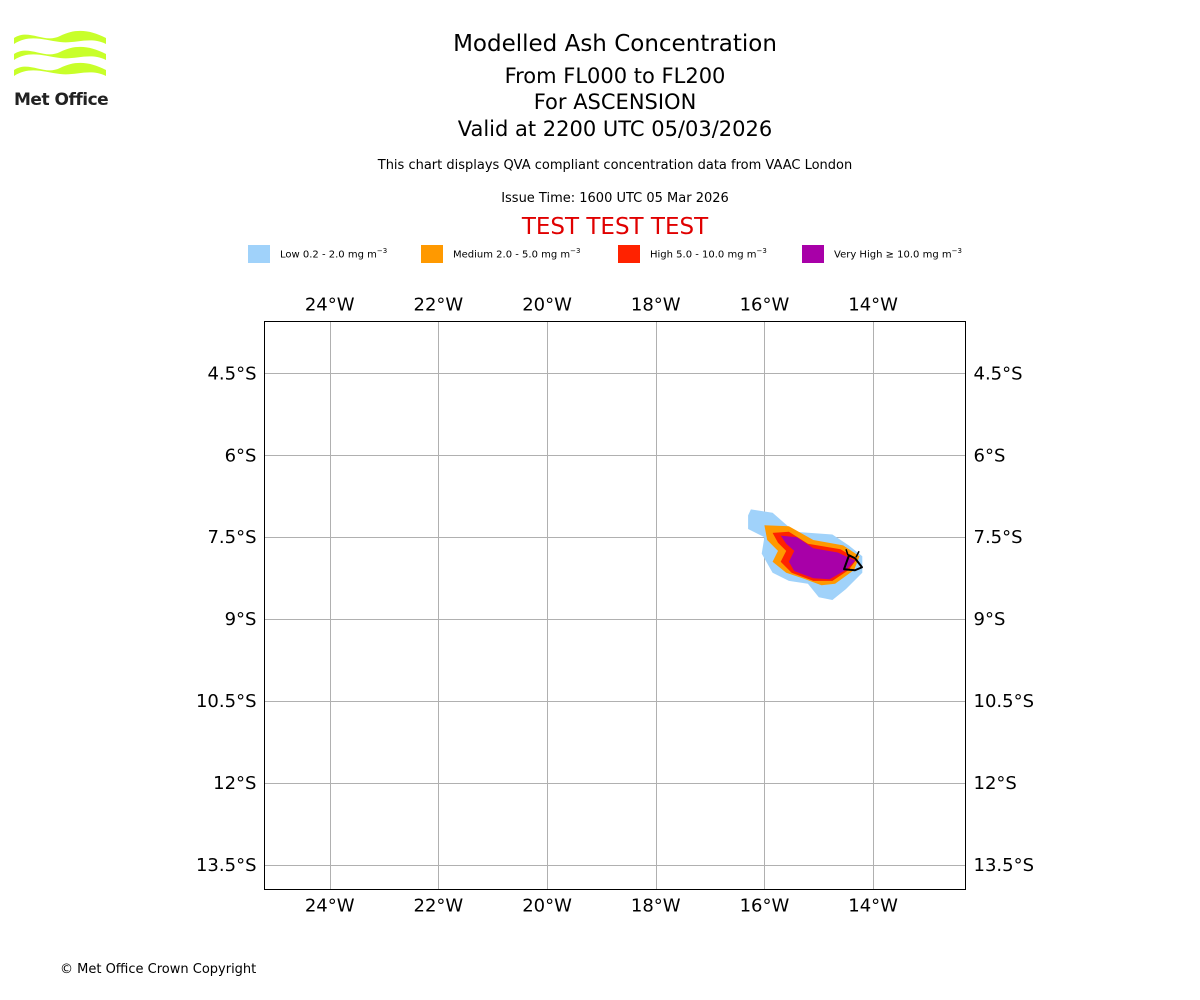 This screenshot has width=1200, height=1000. What do you see at coordinates (61, 100) in the screenshot?
I see `logo-wordmark: Met Office` at bounding box center [61, 100].